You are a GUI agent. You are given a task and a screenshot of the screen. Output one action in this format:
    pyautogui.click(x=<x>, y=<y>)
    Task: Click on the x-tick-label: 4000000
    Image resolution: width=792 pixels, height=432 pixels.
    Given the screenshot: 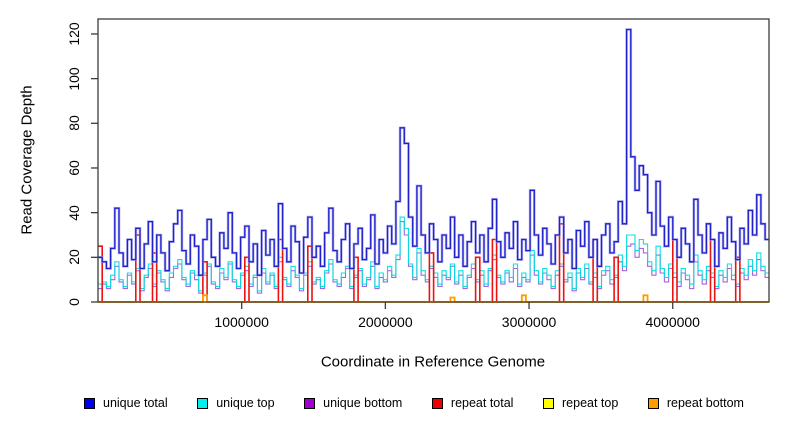 What is the action you would take?
    pyautogui.click(x=672, y=322)
    